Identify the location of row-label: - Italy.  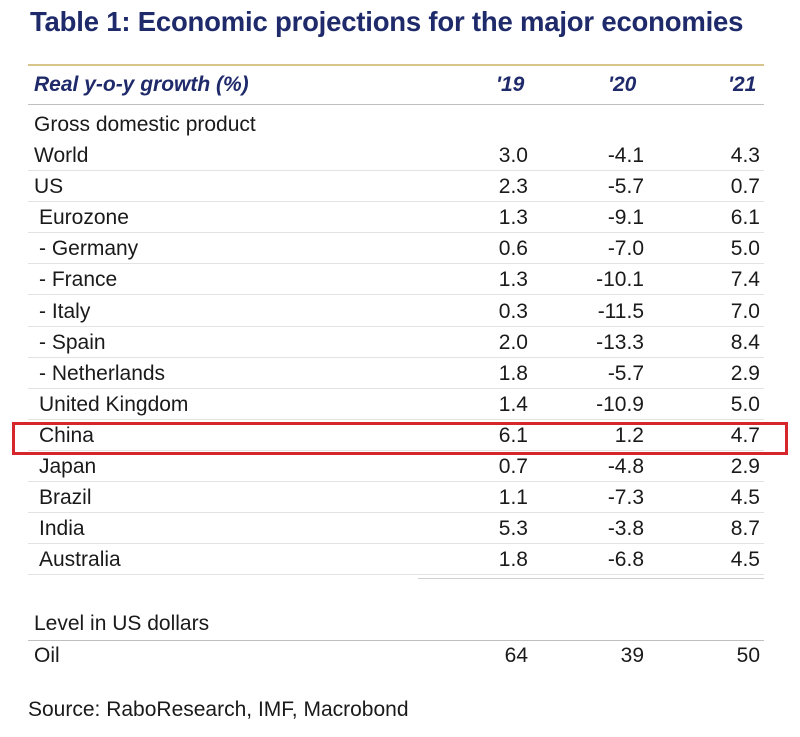
(65, 311).